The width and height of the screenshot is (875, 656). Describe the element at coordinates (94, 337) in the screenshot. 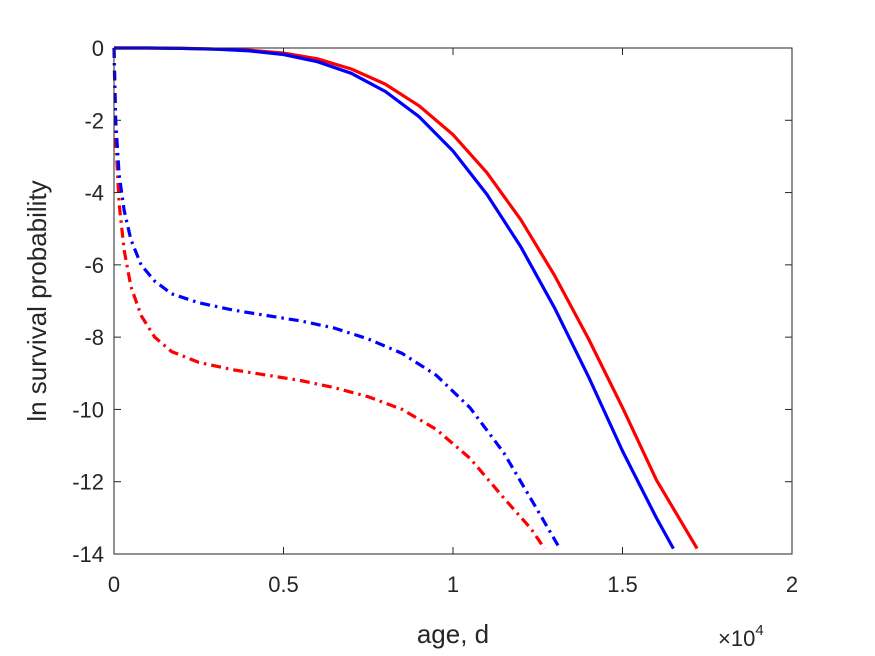

I see `y-tick-label: -8` at that location.